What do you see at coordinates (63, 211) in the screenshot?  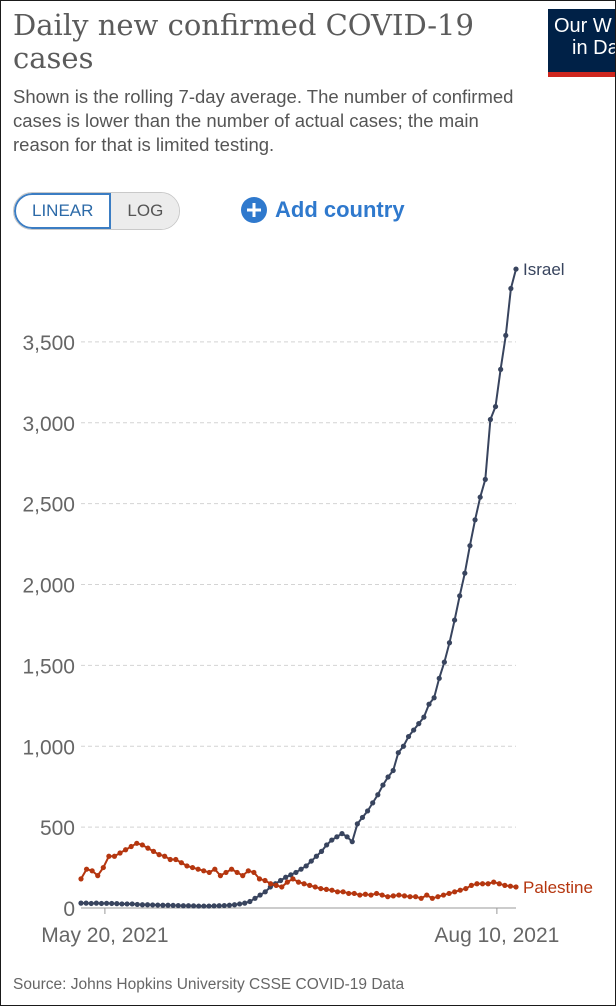 I see `linear-scale-button: LINEAR` at bounding box center [63, 211].